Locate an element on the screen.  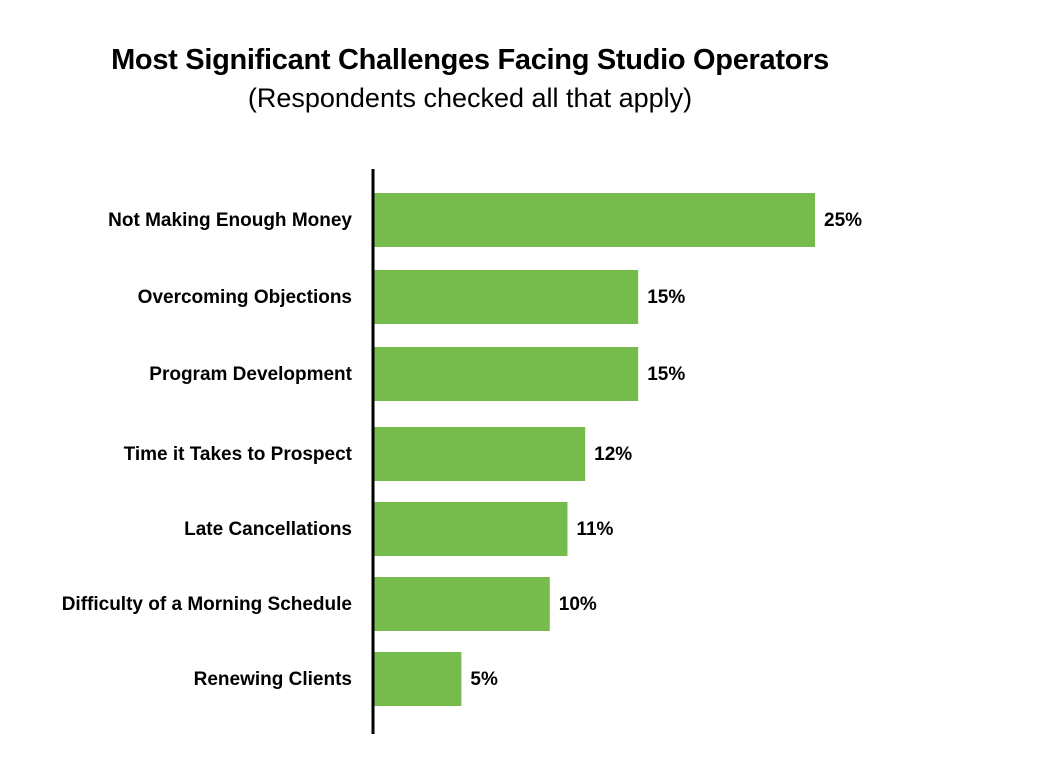
chart-subtitle: (Respondents checked all that apply) is located at coordinates (470, 98).